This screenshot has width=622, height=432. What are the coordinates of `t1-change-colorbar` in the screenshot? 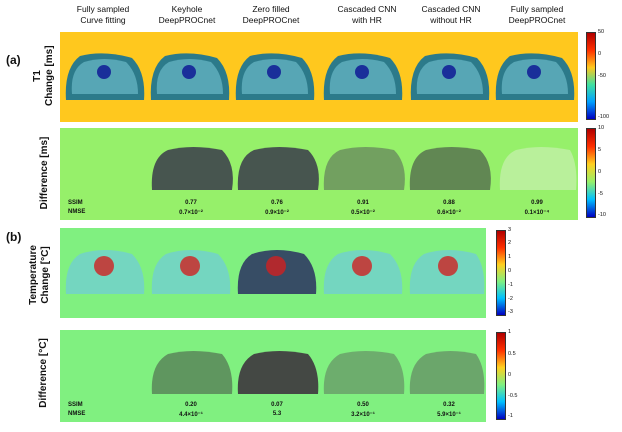 It's located at (591, 76).